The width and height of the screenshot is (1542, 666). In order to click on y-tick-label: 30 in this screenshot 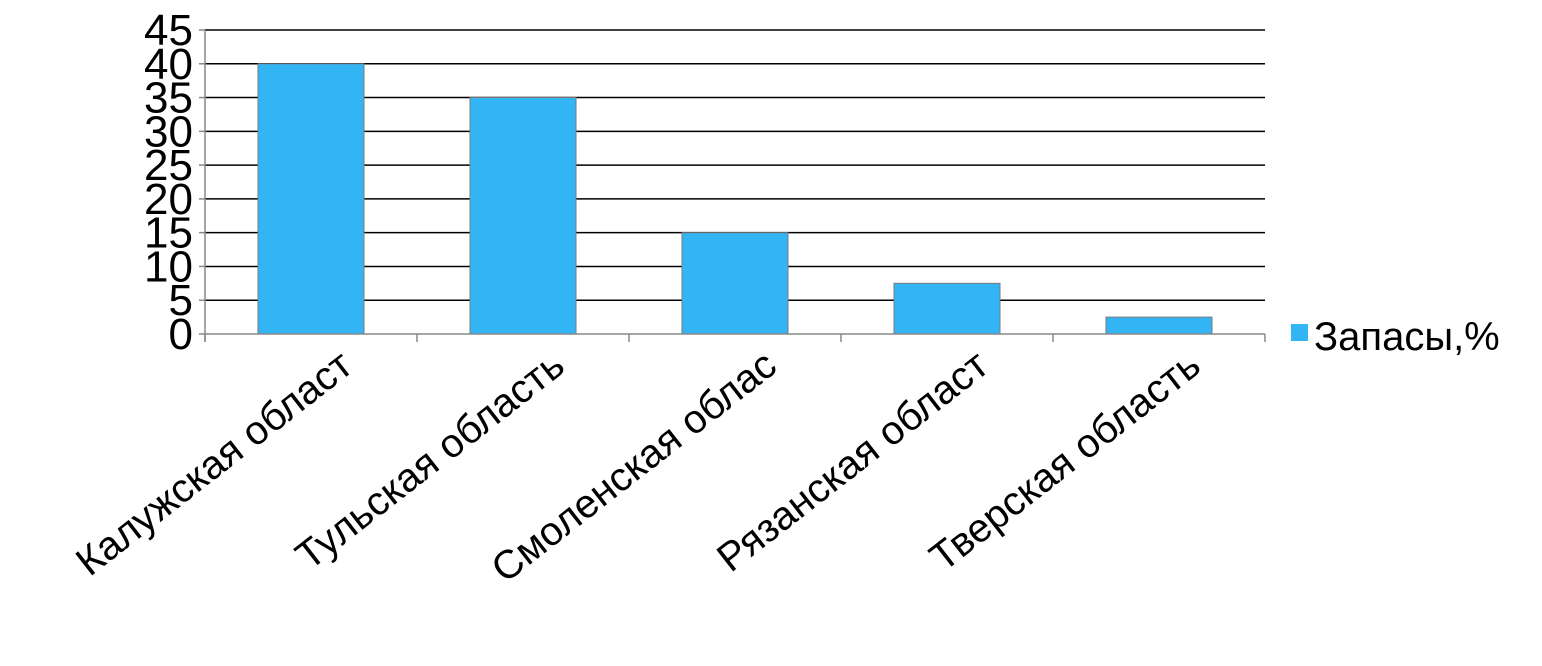, I will do `click(168, 131)`.